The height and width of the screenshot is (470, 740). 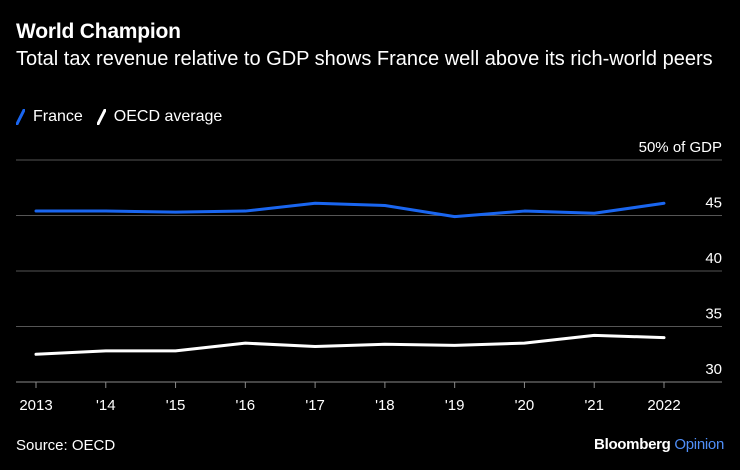 What do you see at coordinates (350, 210) in the screenshot?
I see `series-line-france` at bounding box center [350, 210].